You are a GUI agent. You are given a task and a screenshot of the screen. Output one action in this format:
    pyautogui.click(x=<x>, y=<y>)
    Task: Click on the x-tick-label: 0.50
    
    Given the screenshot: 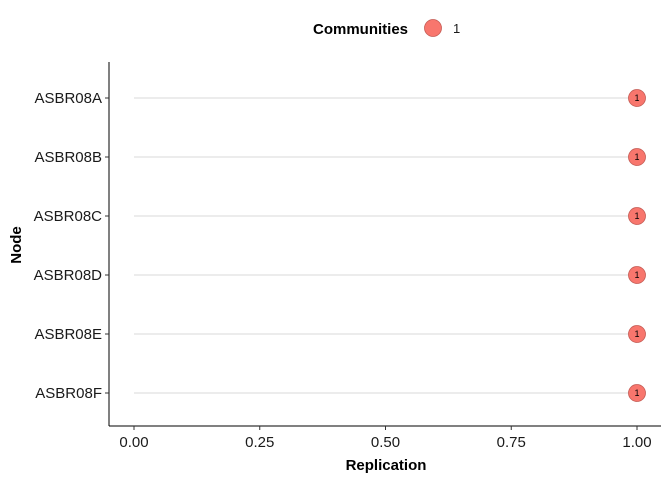 What is the action you would take?
    pyautogui.click(x=385, y=442)
    